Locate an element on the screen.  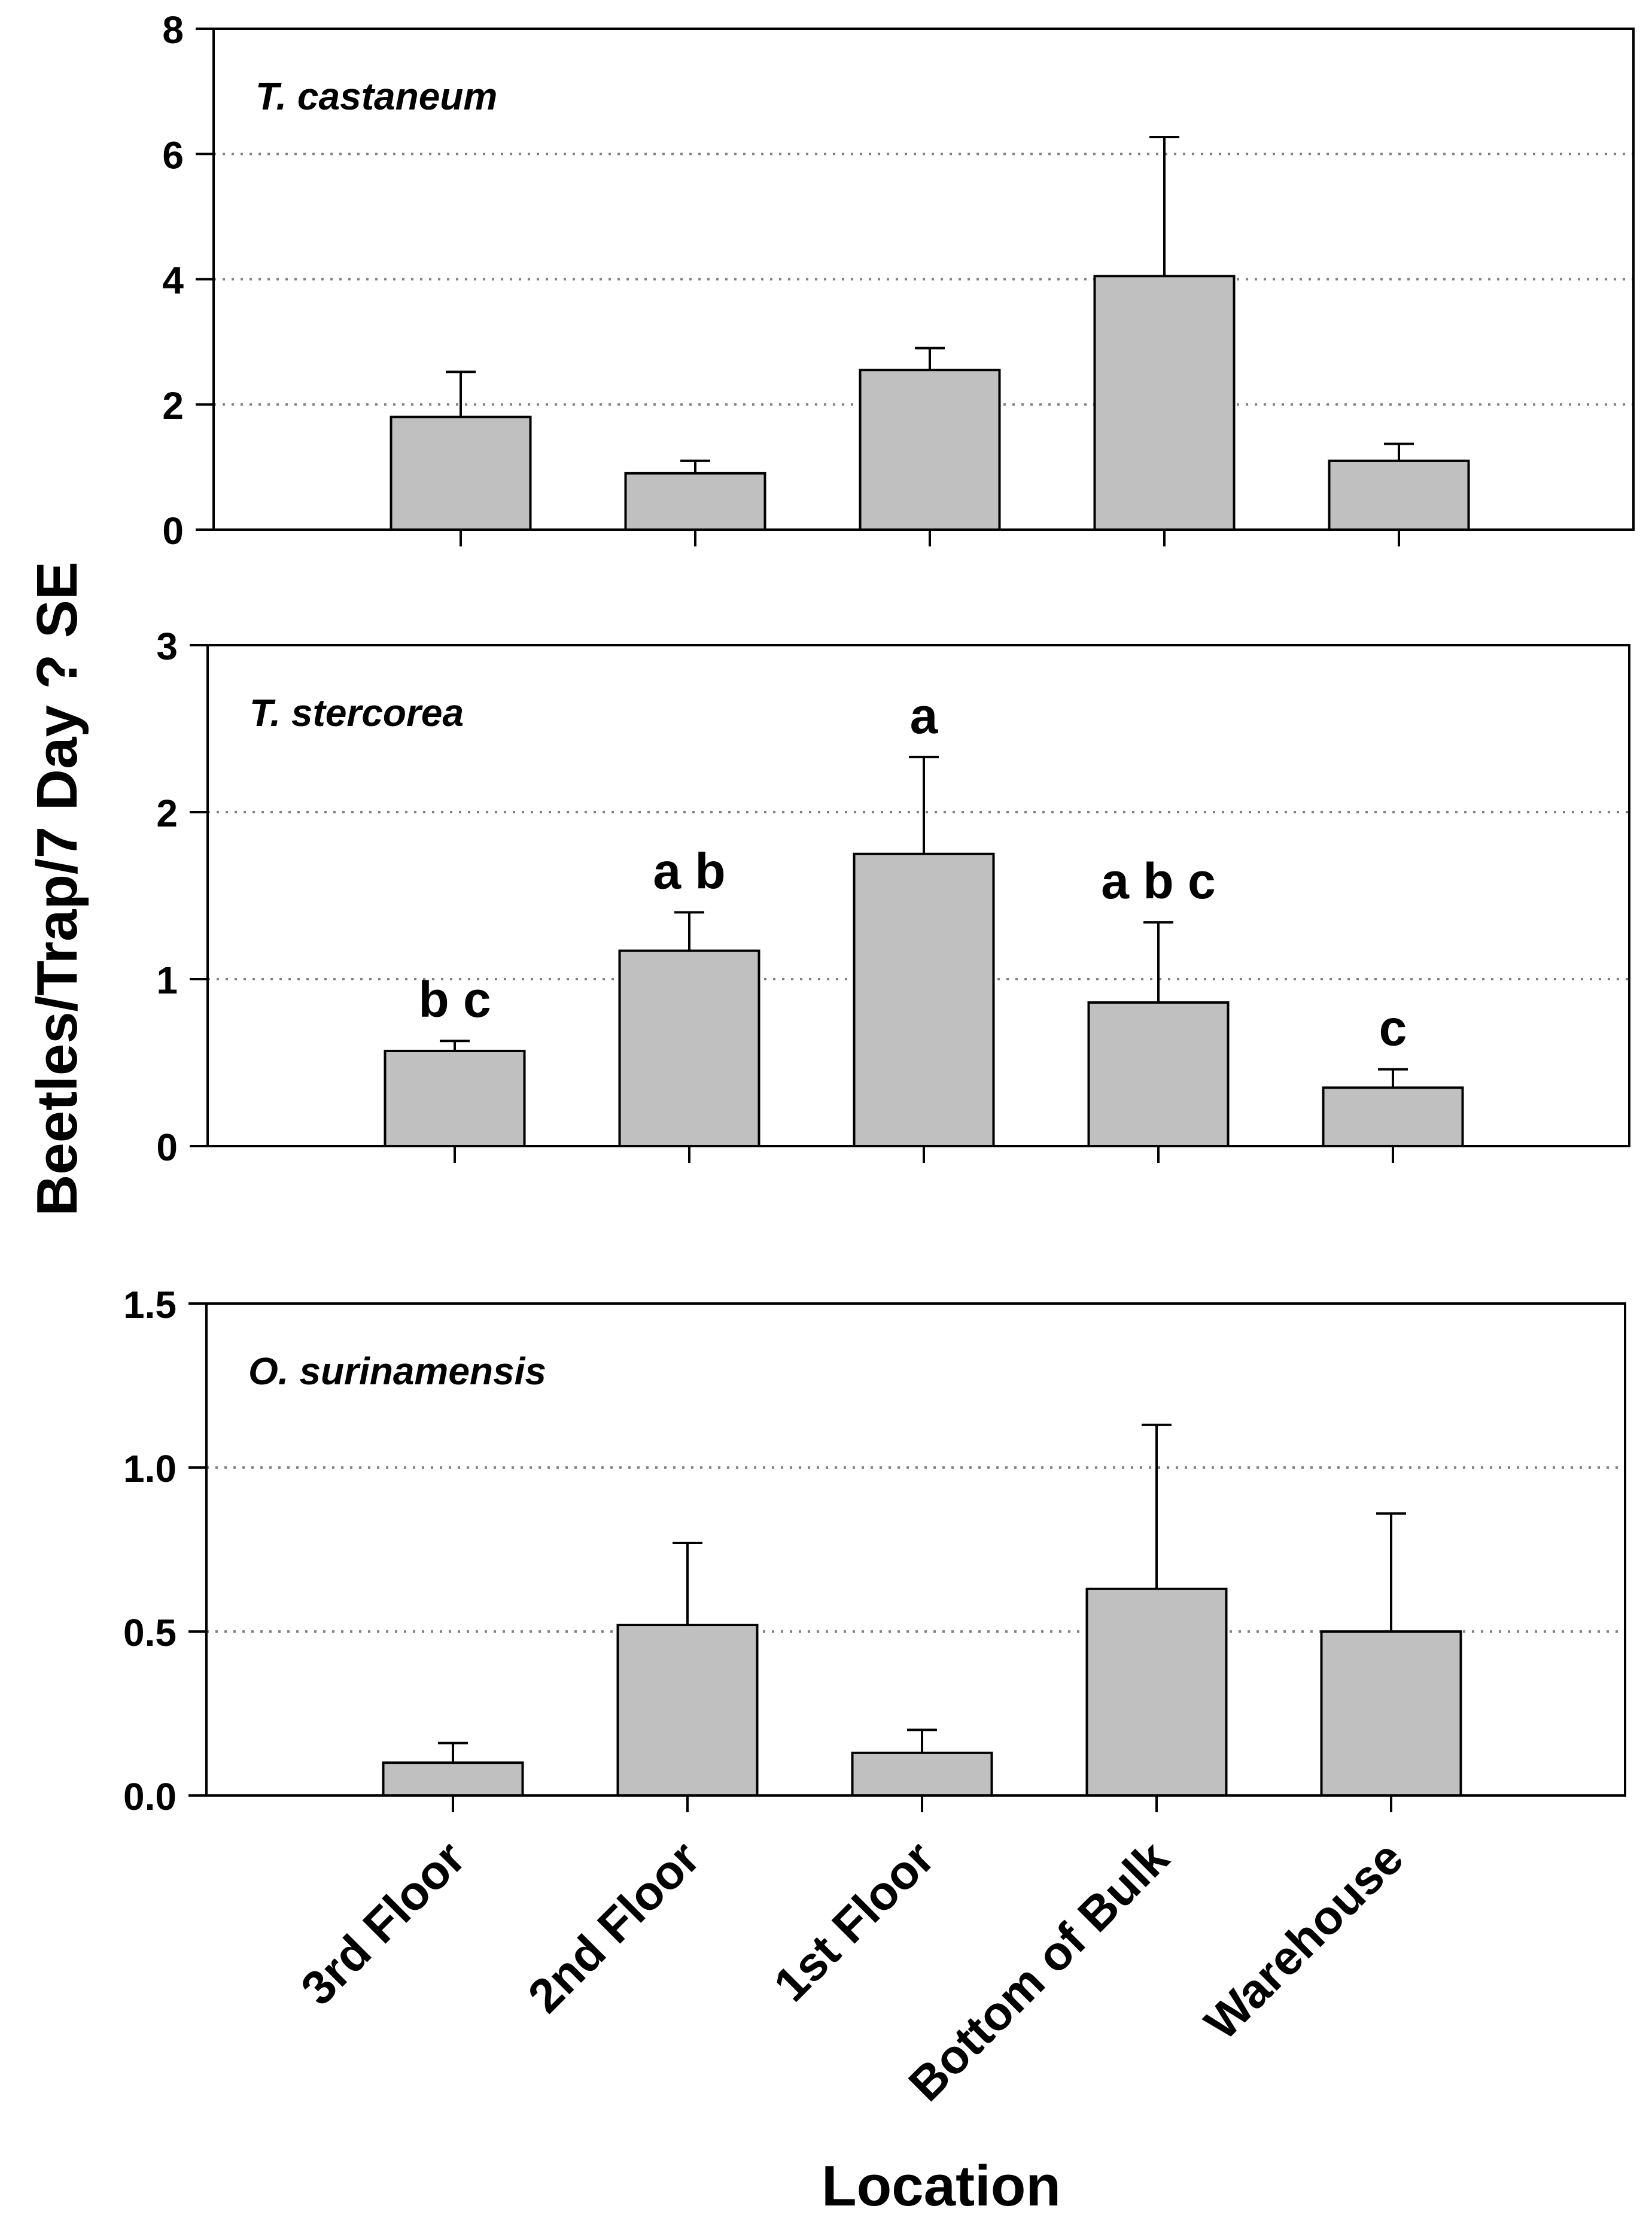
significance-letter: a is located at coordinates (924, 716).